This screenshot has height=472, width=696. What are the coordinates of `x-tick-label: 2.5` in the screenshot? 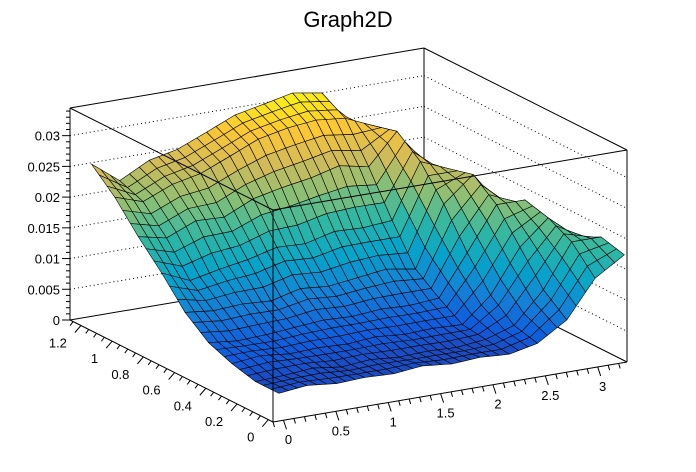 It's located at (550, 395).